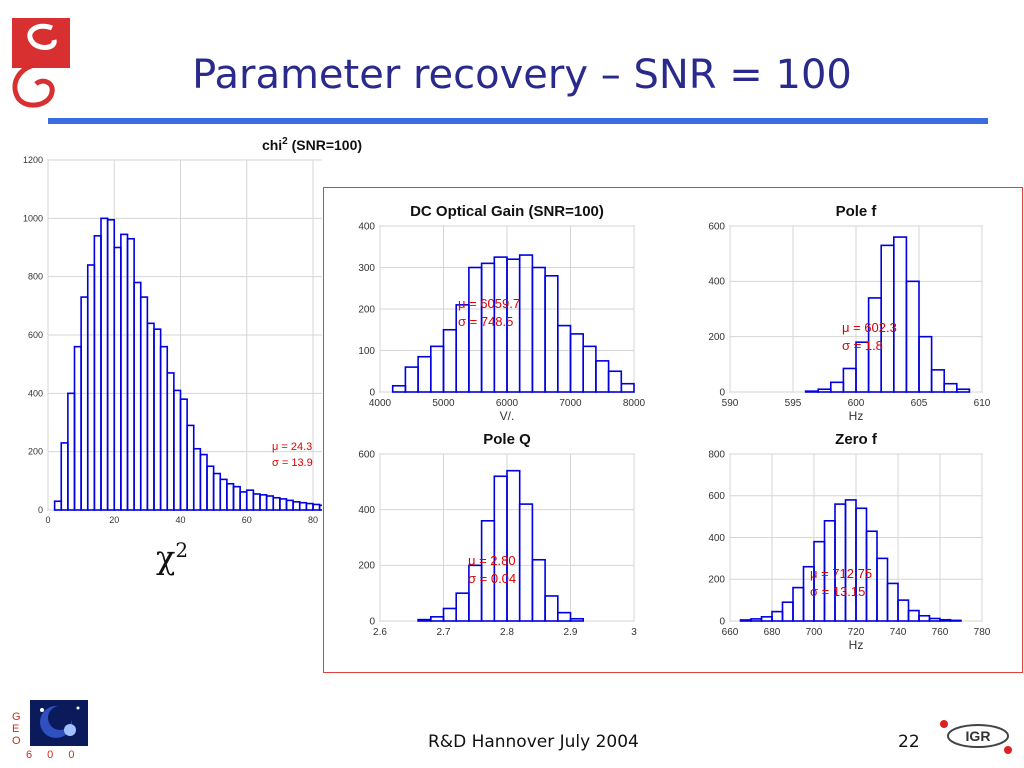 The image size is (1024, 768). I want to click on dc-gain-x-tick-label: 8000, so click(634, 403).